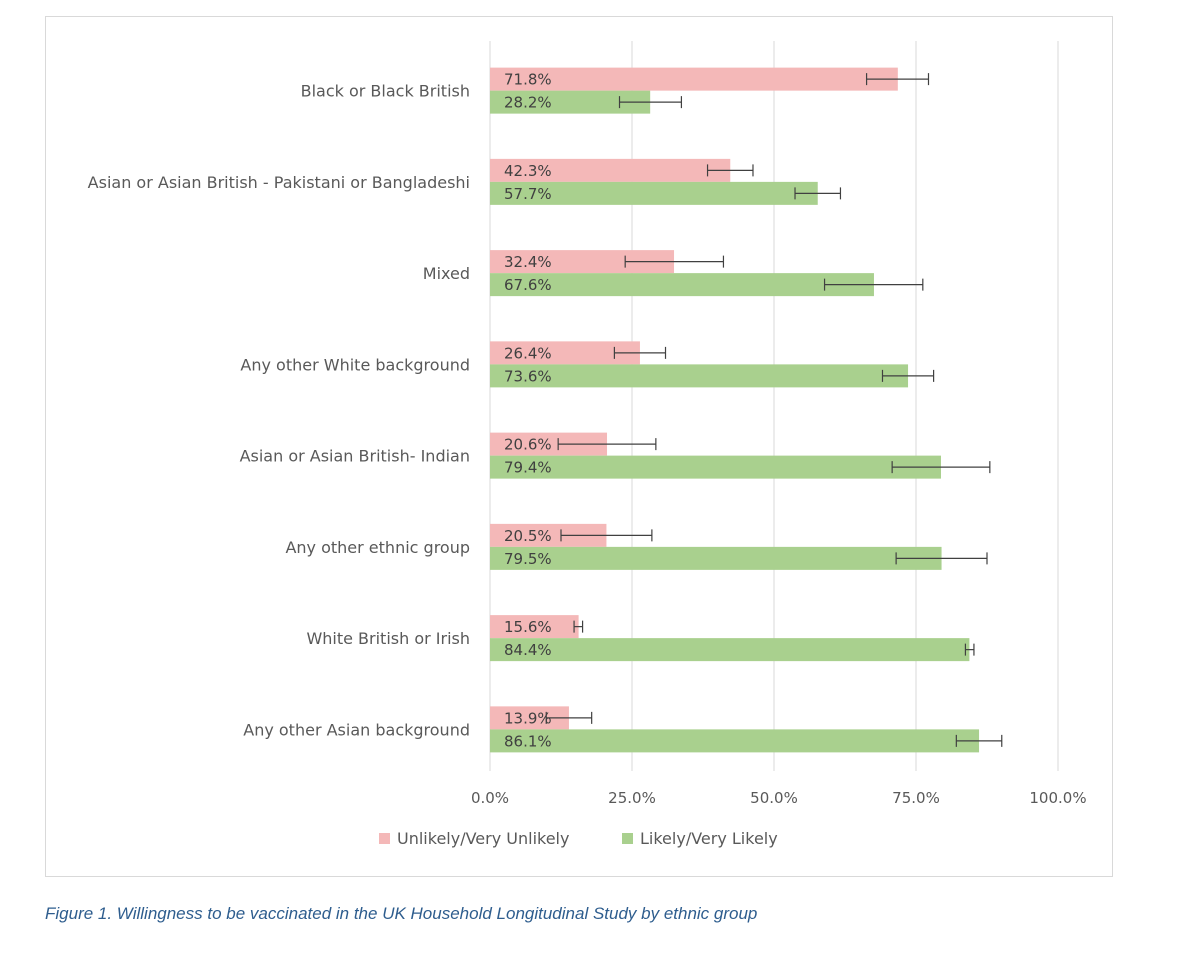  Describe the element at coordinates (528, 627) in the screenshot. I see `data-label: 15.6%` at that location.